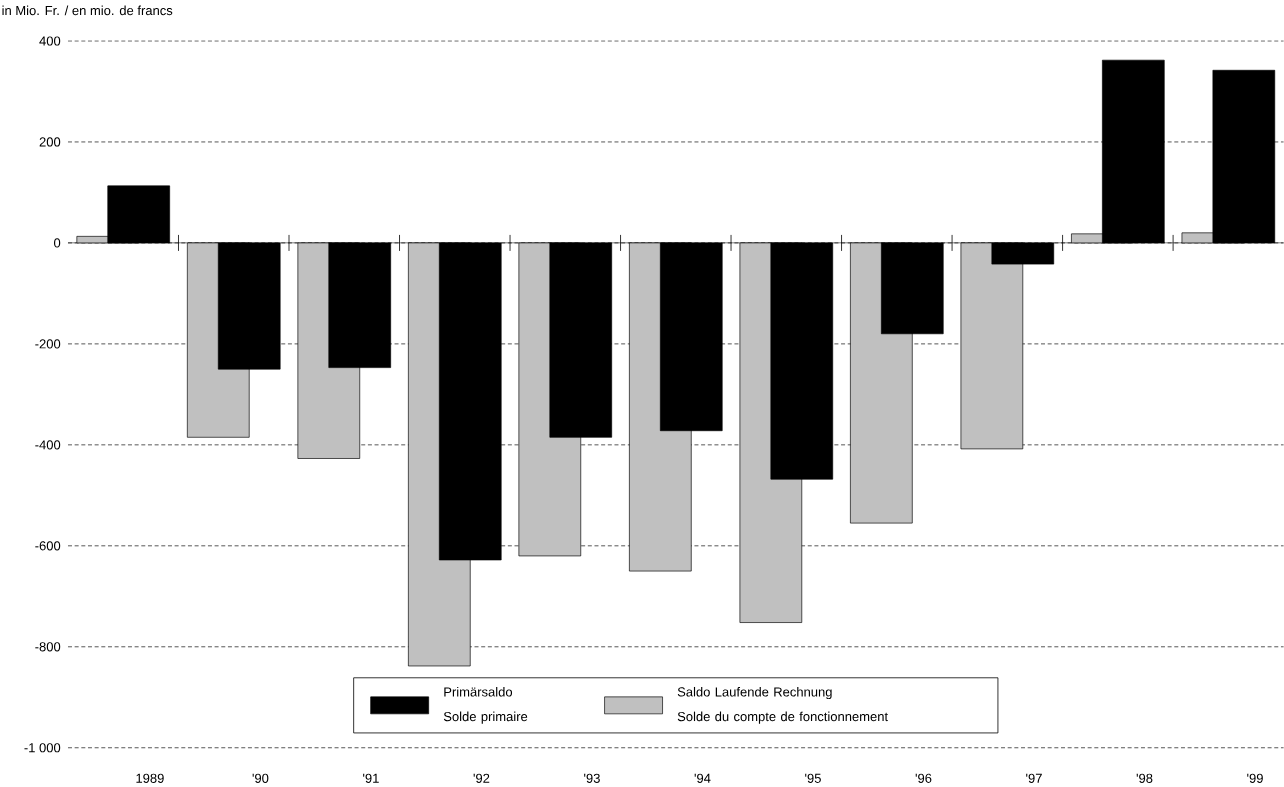 Image resolution: width=1284 pixels, height=787 pixels. What do you see at coordinates (702, 778) in the screenshot?
I see `x-tick-label: '94` at bounding box center [702, 778].